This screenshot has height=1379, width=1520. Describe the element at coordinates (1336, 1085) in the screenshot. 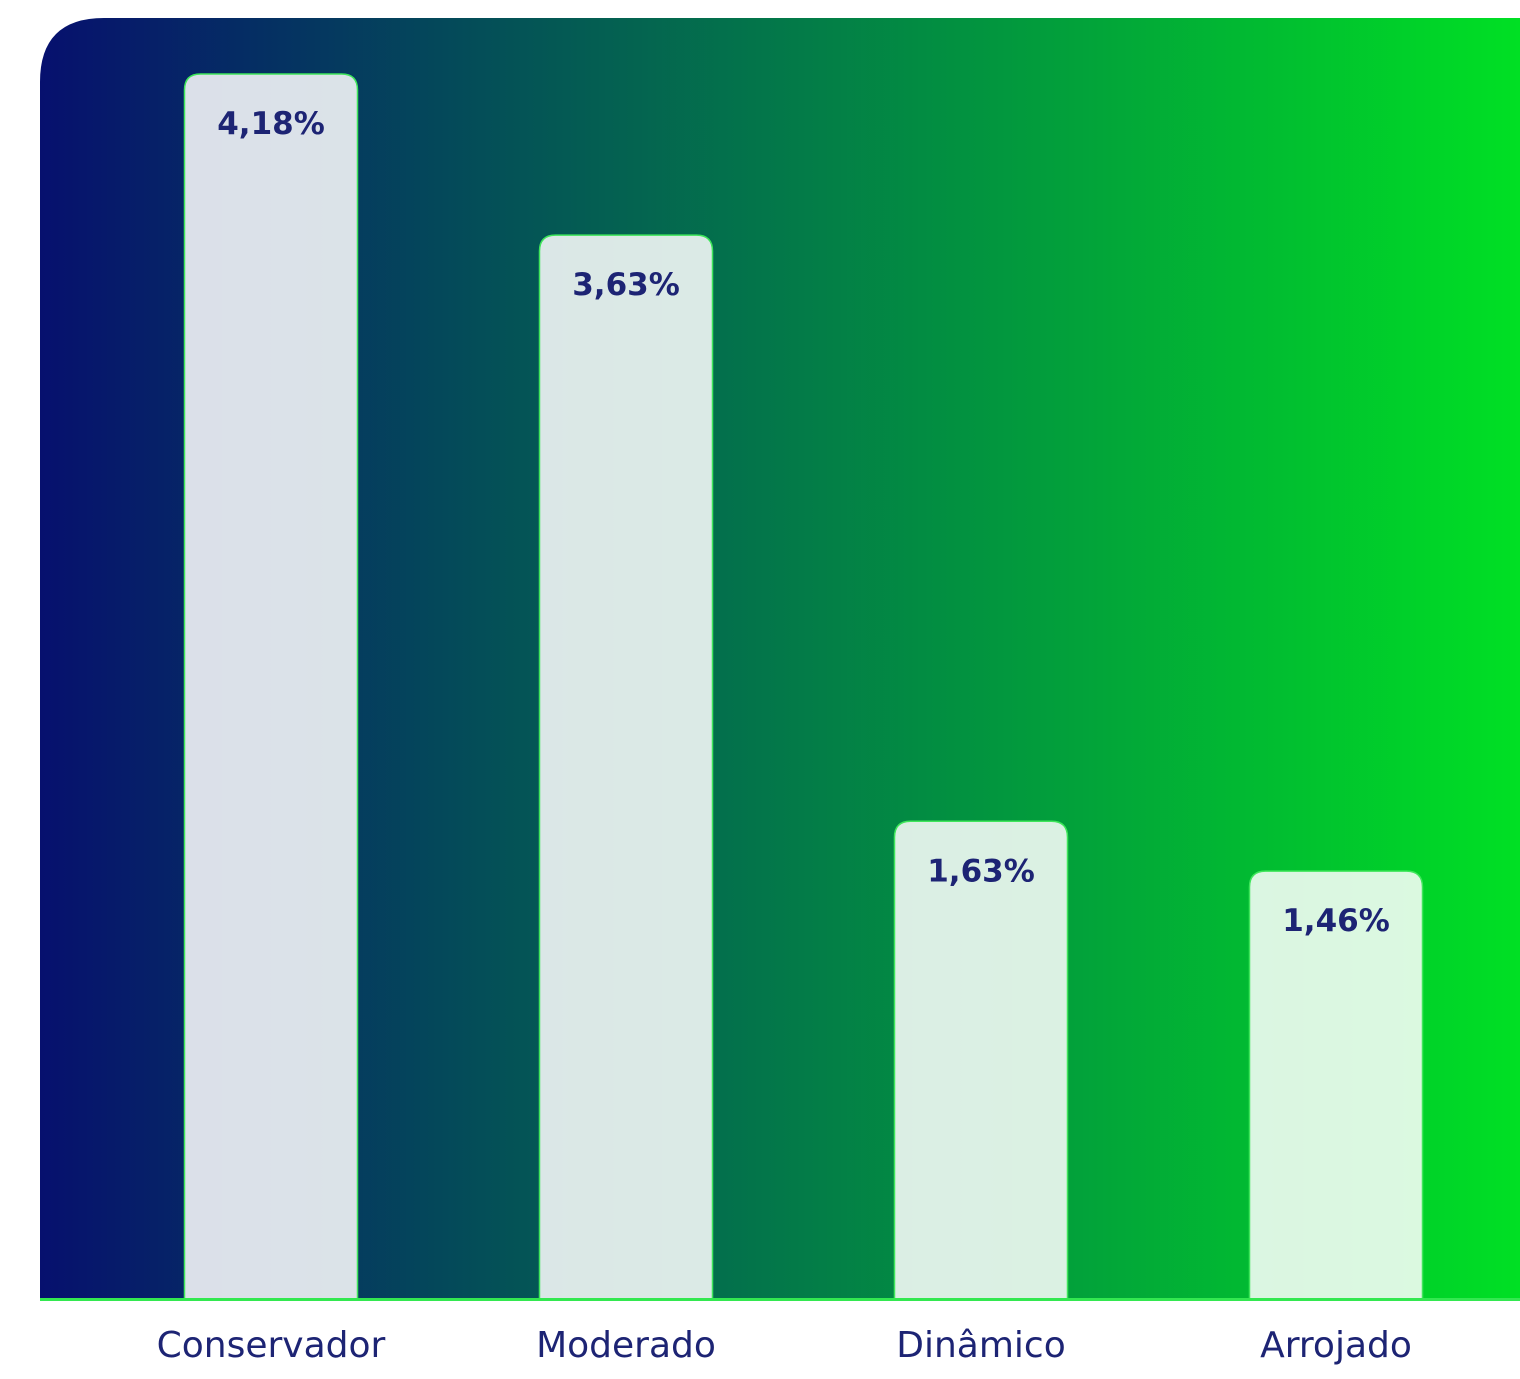

I see `bar-arrojado` at that location.